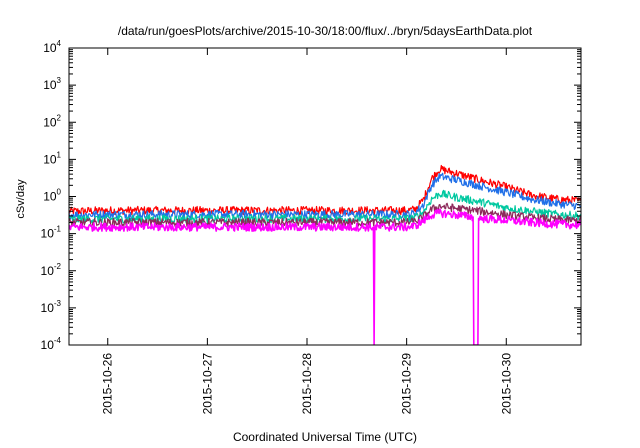  I want to click on y-tick-label: 10⁻², so click(51, 270).